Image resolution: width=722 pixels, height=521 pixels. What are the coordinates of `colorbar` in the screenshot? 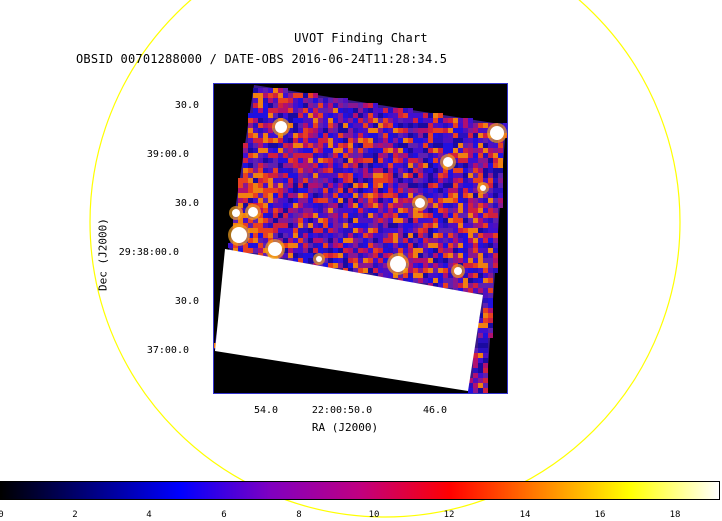 It's located at (360, 490).